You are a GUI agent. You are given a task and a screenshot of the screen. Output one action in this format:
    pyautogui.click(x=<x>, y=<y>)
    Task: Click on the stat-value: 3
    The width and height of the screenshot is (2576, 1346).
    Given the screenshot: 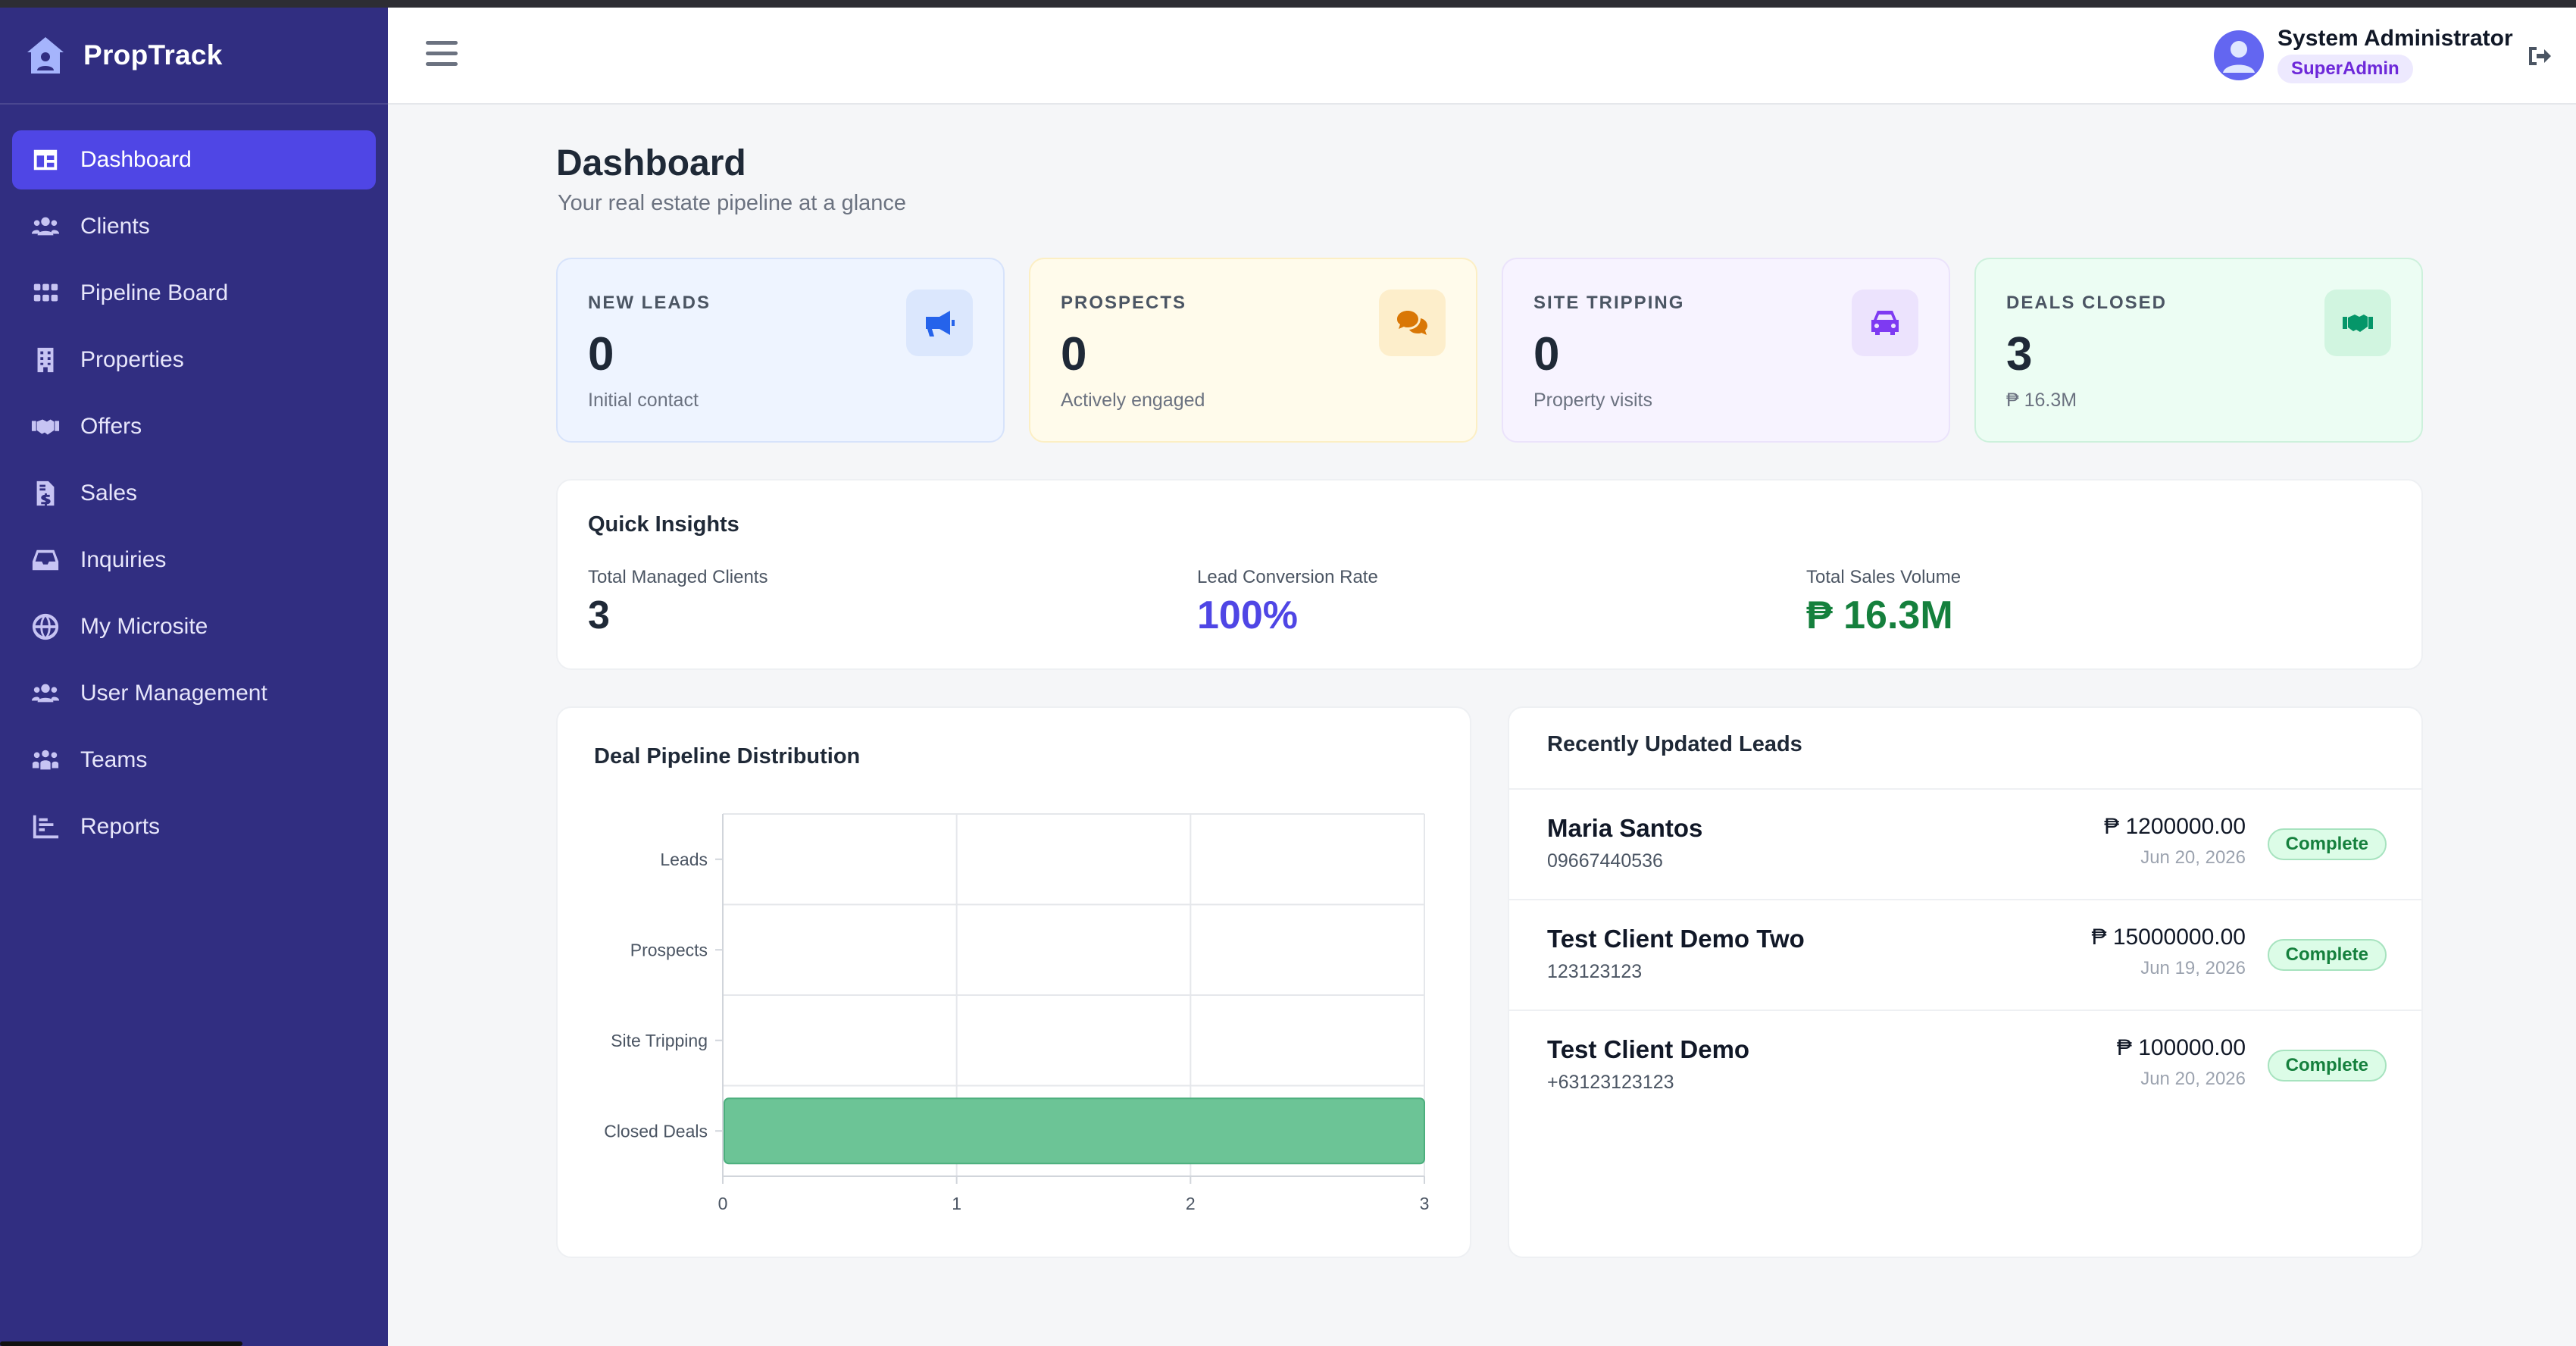 What is the action you would take?
    pyautogui.click(x=2019, y=354)
    